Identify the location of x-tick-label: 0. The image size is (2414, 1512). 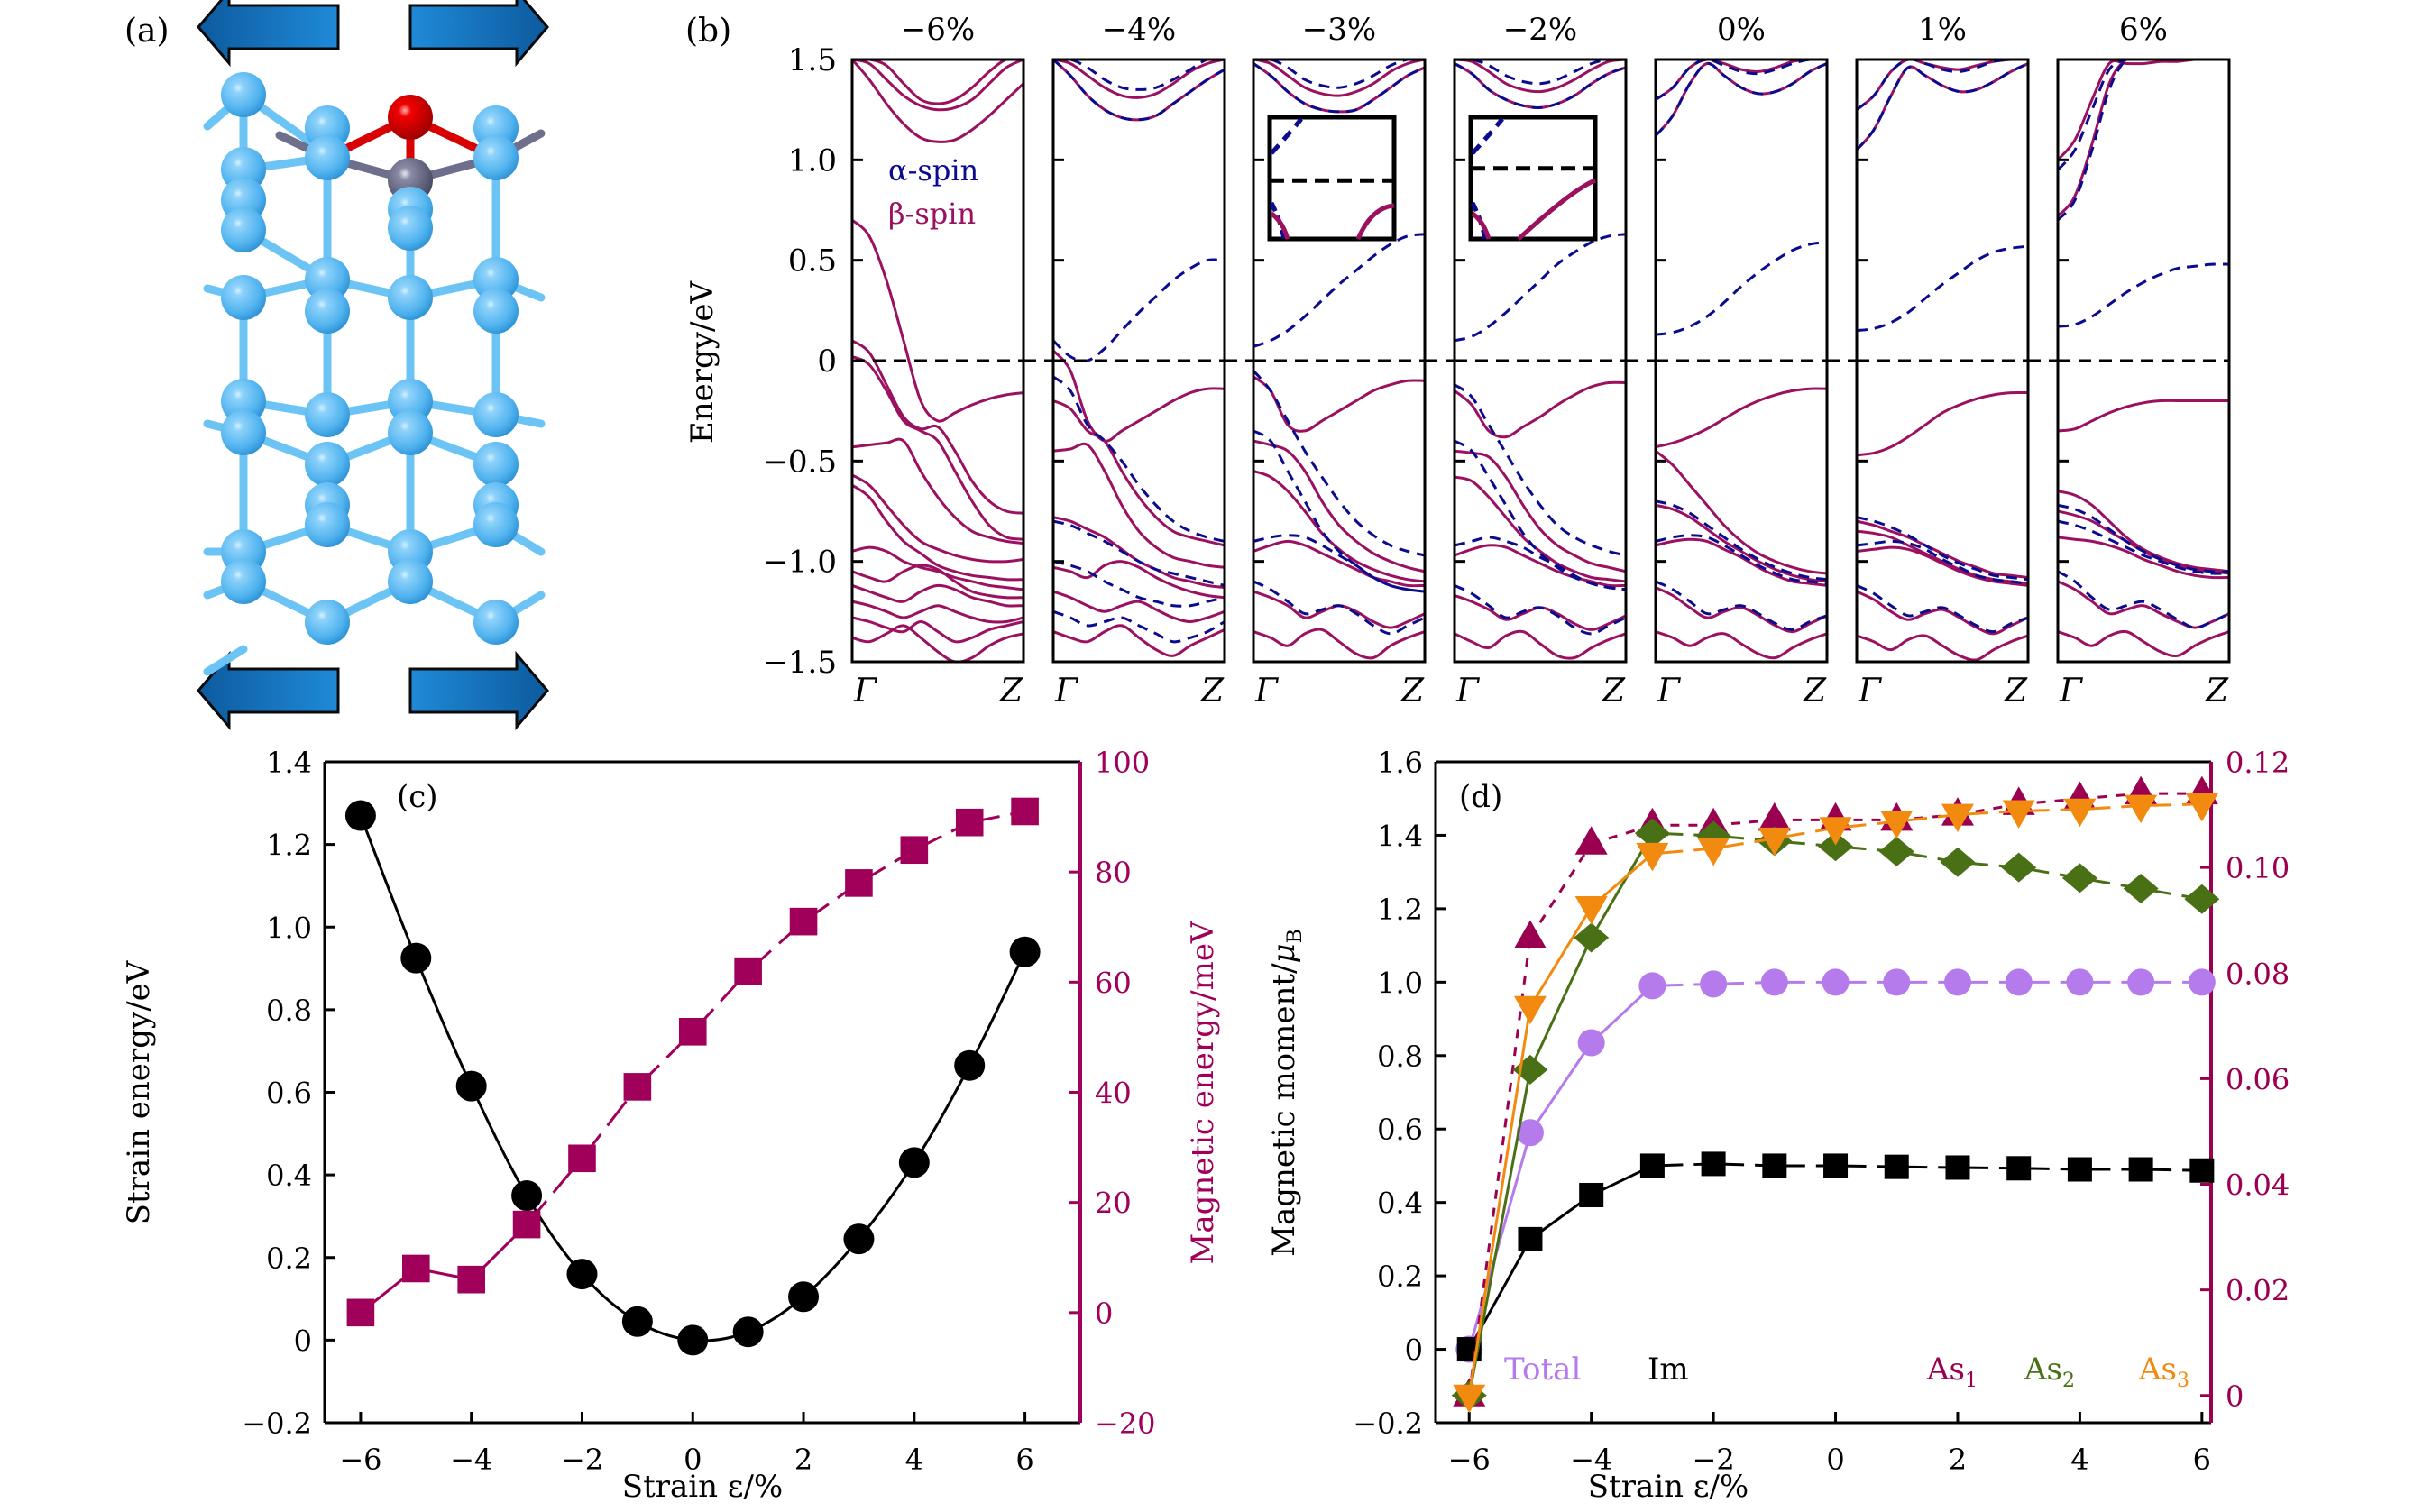
(693, 1460).